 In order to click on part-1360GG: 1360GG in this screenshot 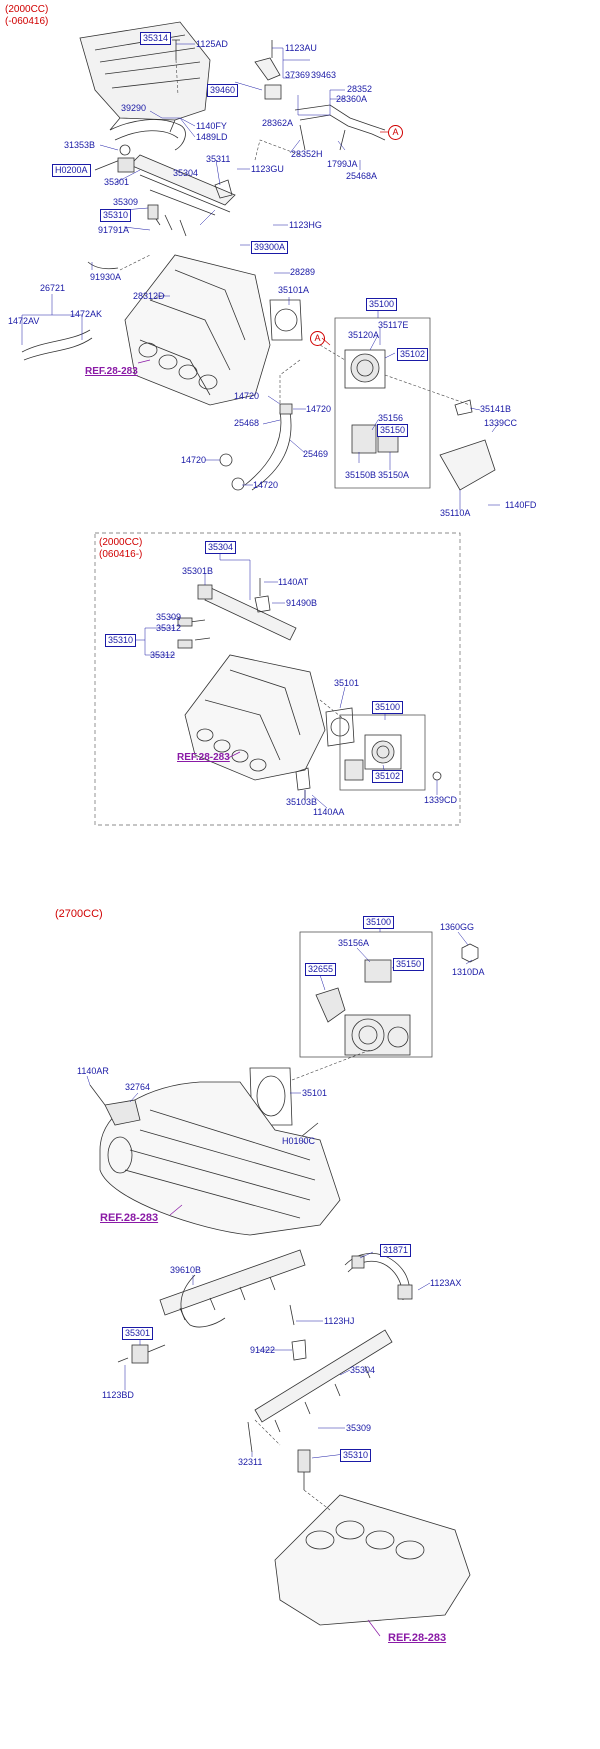, I will do `click(457, 927)`.